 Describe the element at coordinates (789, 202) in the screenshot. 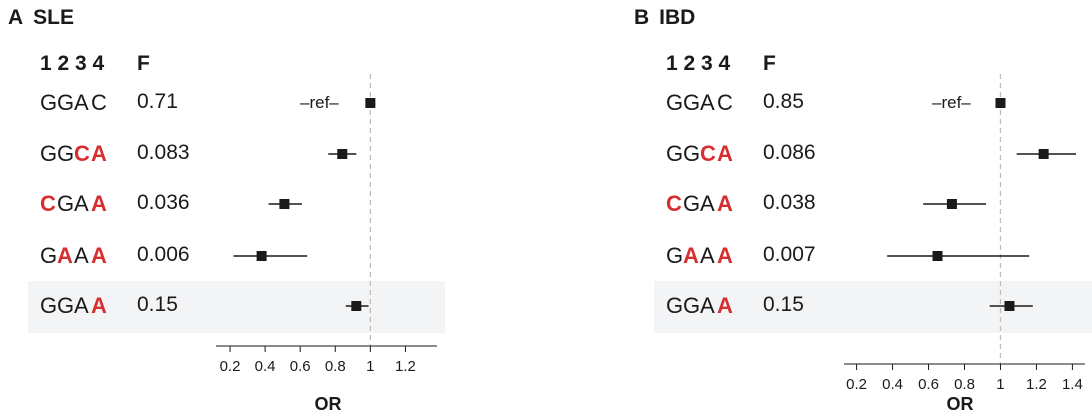

I see `frequency-value: 0.038` at that location.